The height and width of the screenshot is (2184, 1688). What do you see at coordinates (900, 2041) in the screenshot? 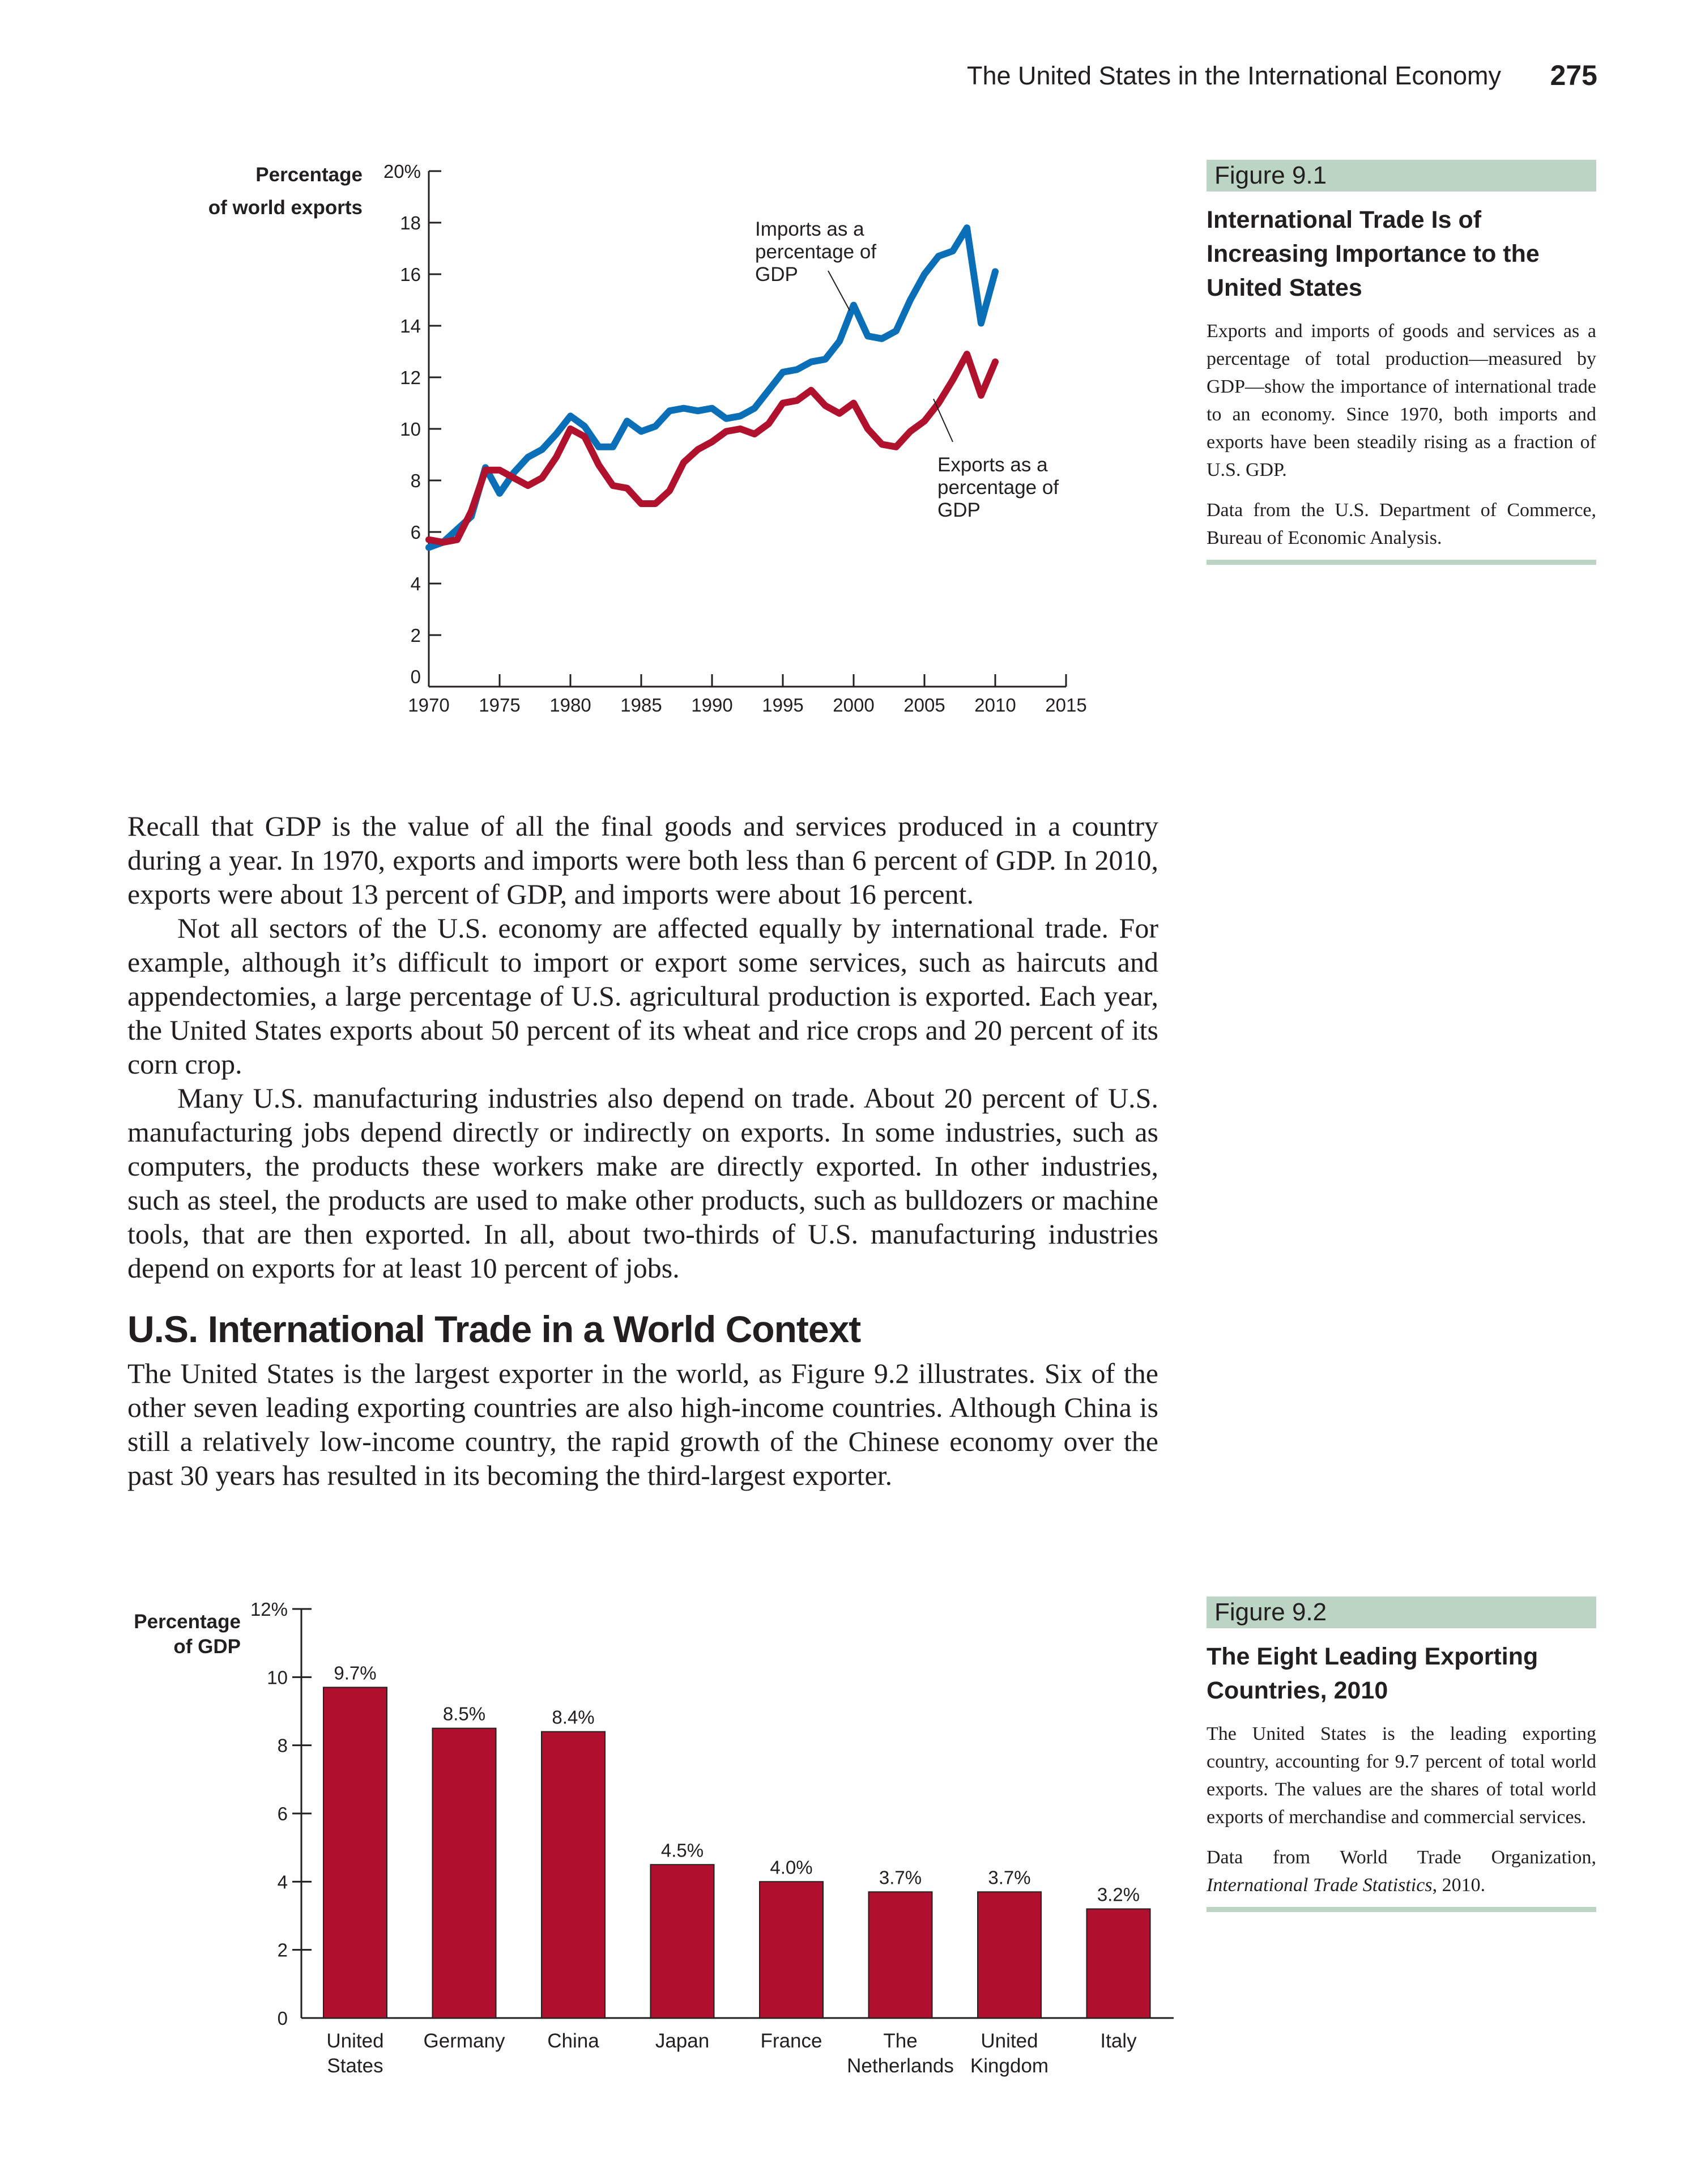
I see `category-label: The` at bounding box center [900, 2041].